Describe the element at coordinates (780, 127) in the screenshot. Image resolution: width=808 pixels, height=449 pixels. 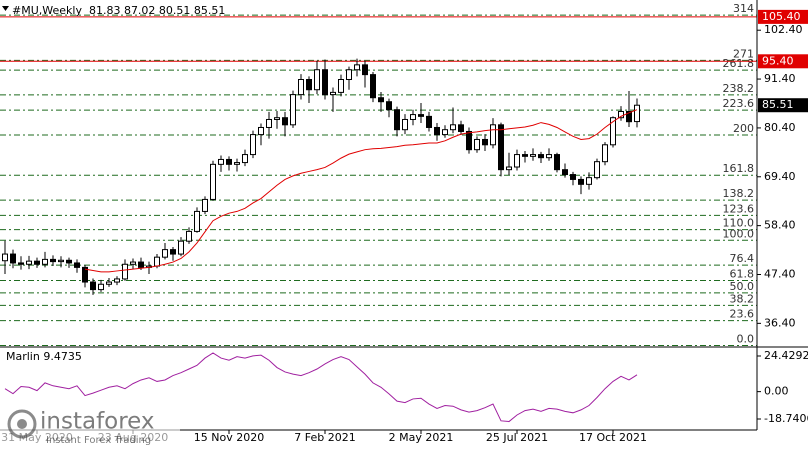
I see `y-tick-label: 80.40` at that location.